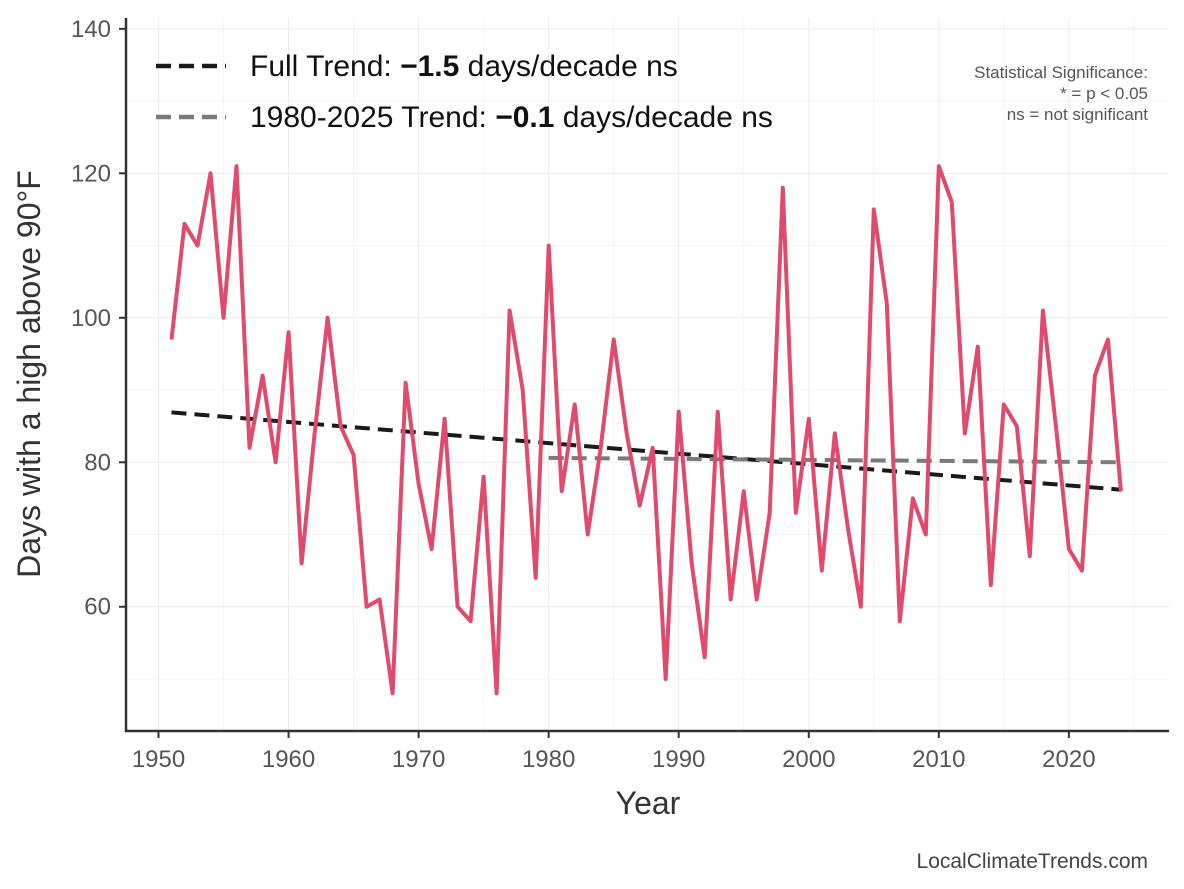 The width and height of the screenshot is (1184, 889). I want to click on x-tick-label: 1980, so click(548, 759).